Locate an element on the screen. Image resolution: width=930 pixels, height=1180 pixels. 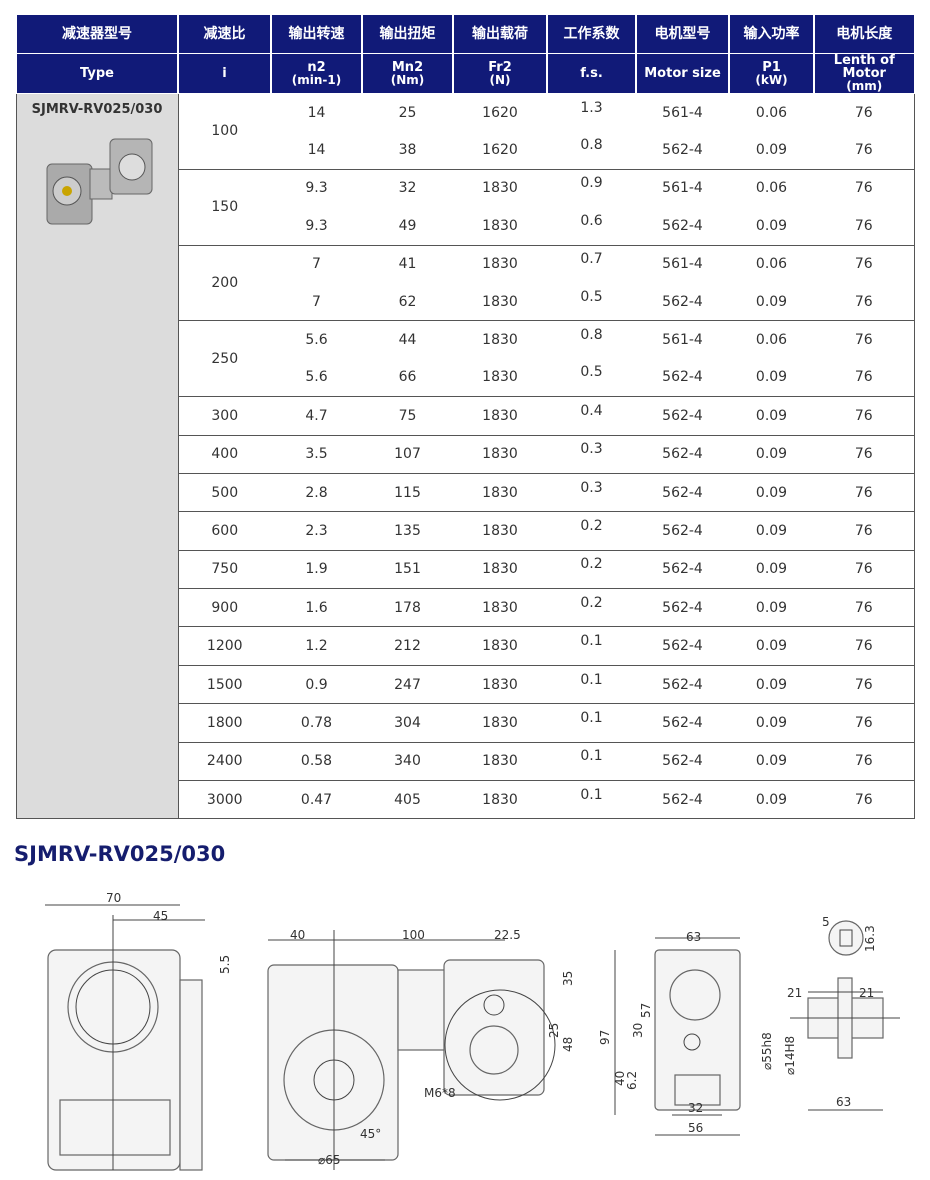
dim-label: 6.2 is located at coordinates (632, 1080).